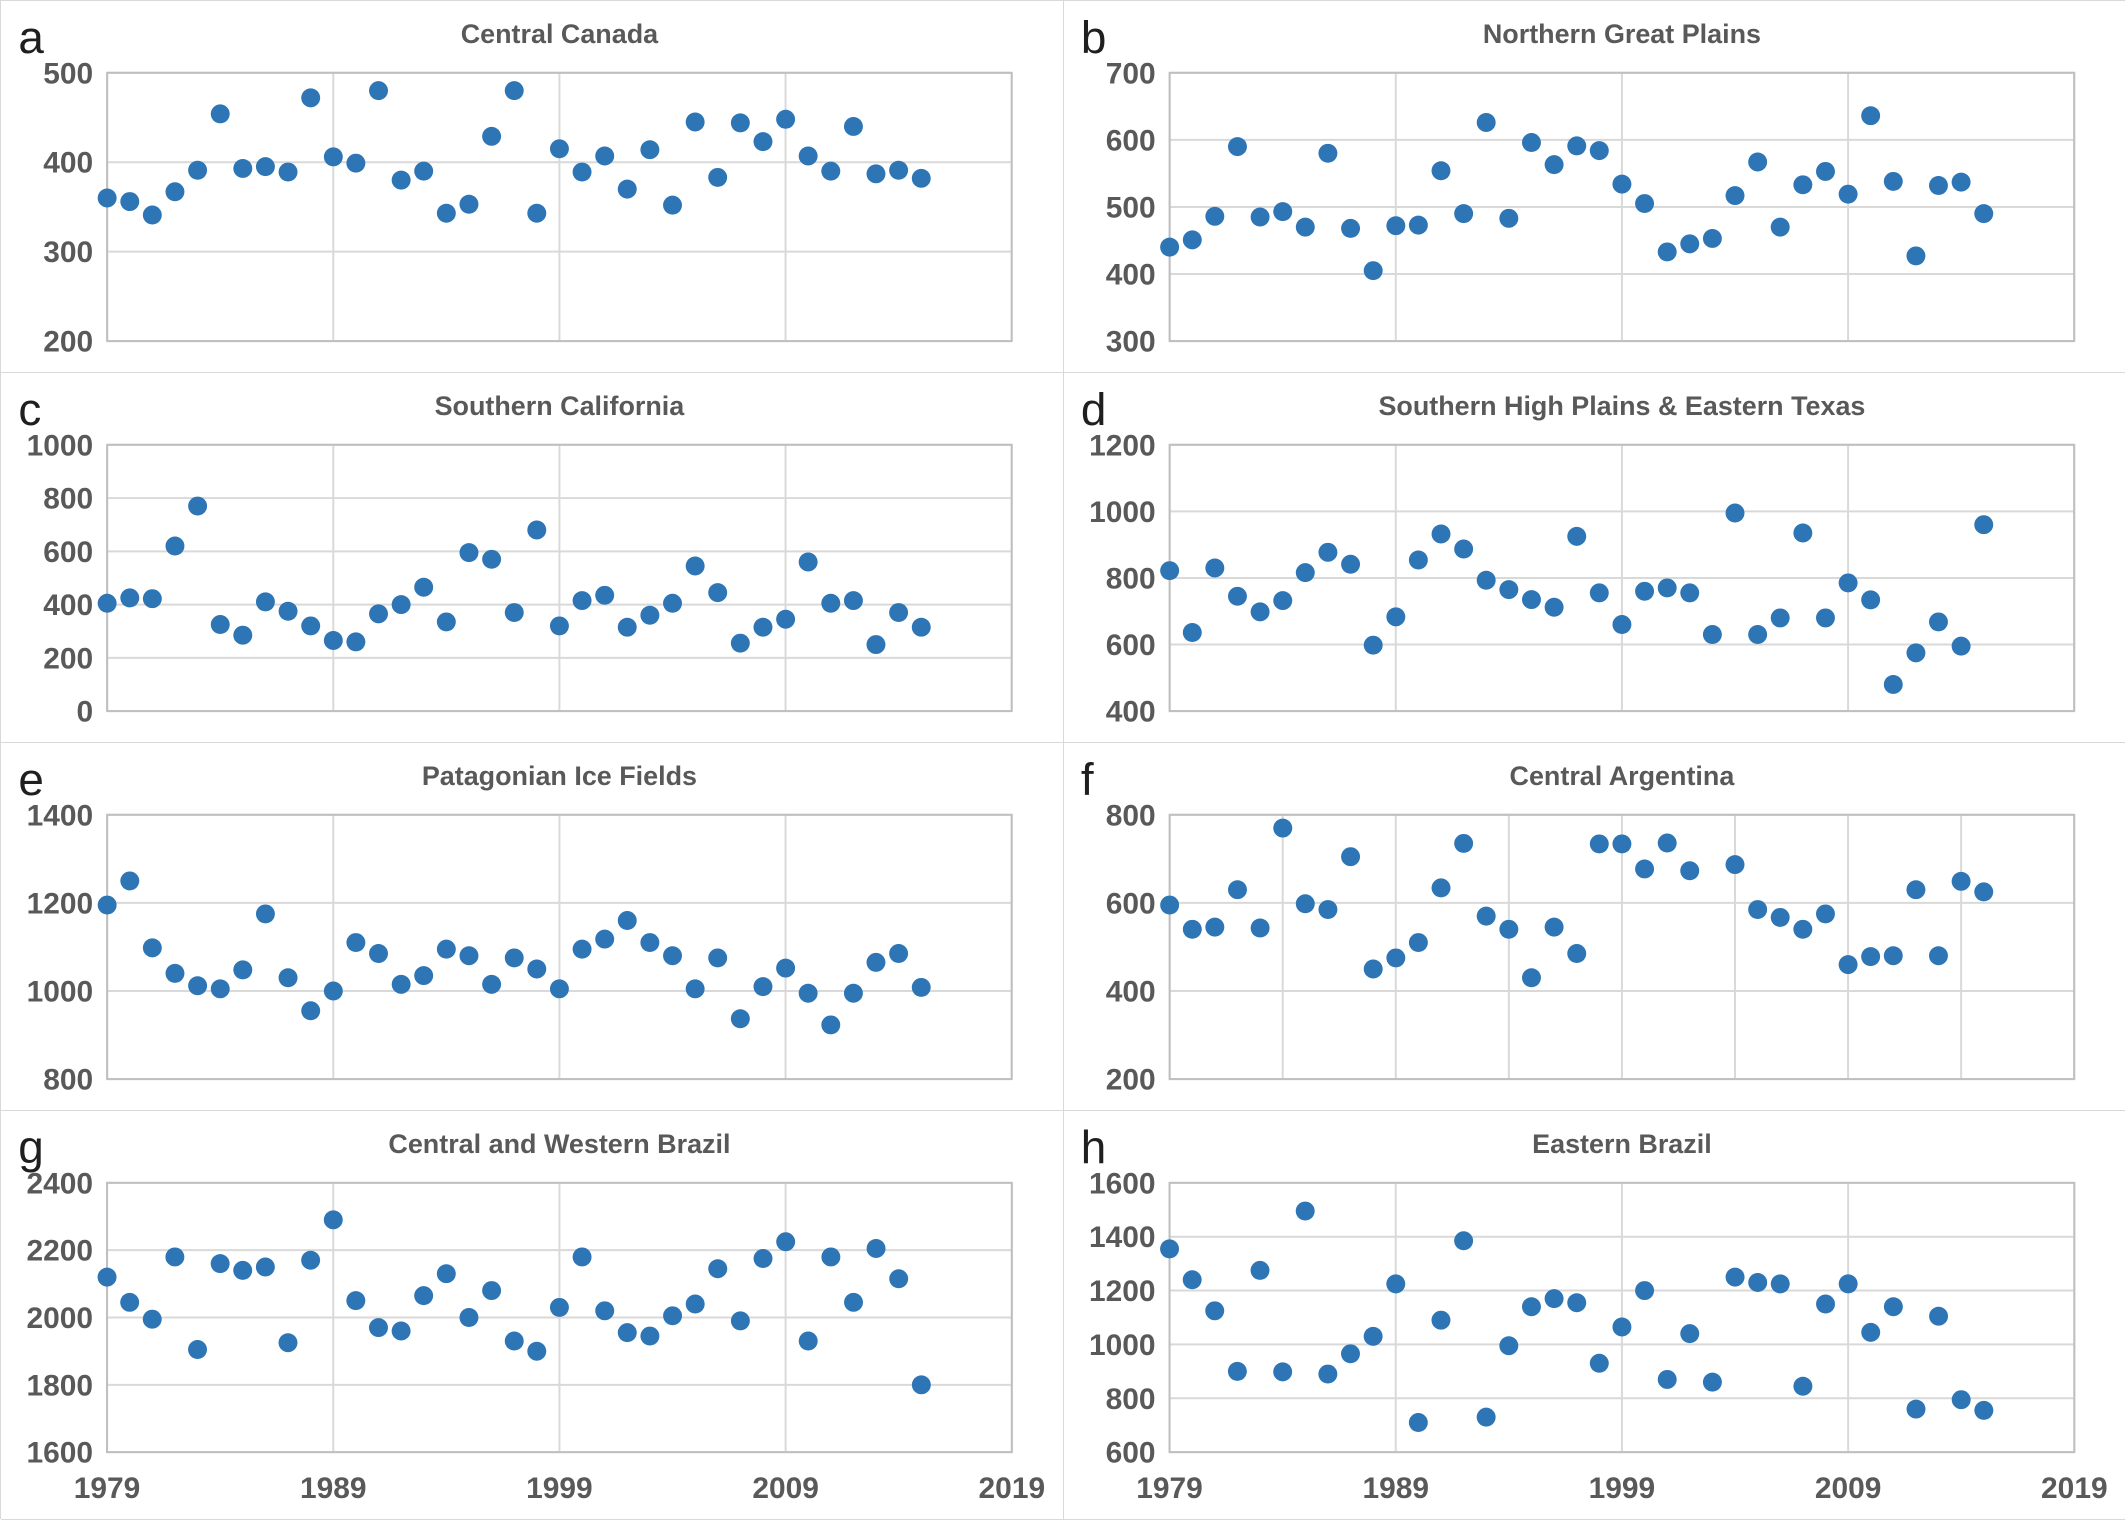 Image resolution: width=2125 pixels, height=1520 pixels. Describe the element at coordinates (60, 1183) in the screenshot. I see `y-axis-label: 2400` at that location.